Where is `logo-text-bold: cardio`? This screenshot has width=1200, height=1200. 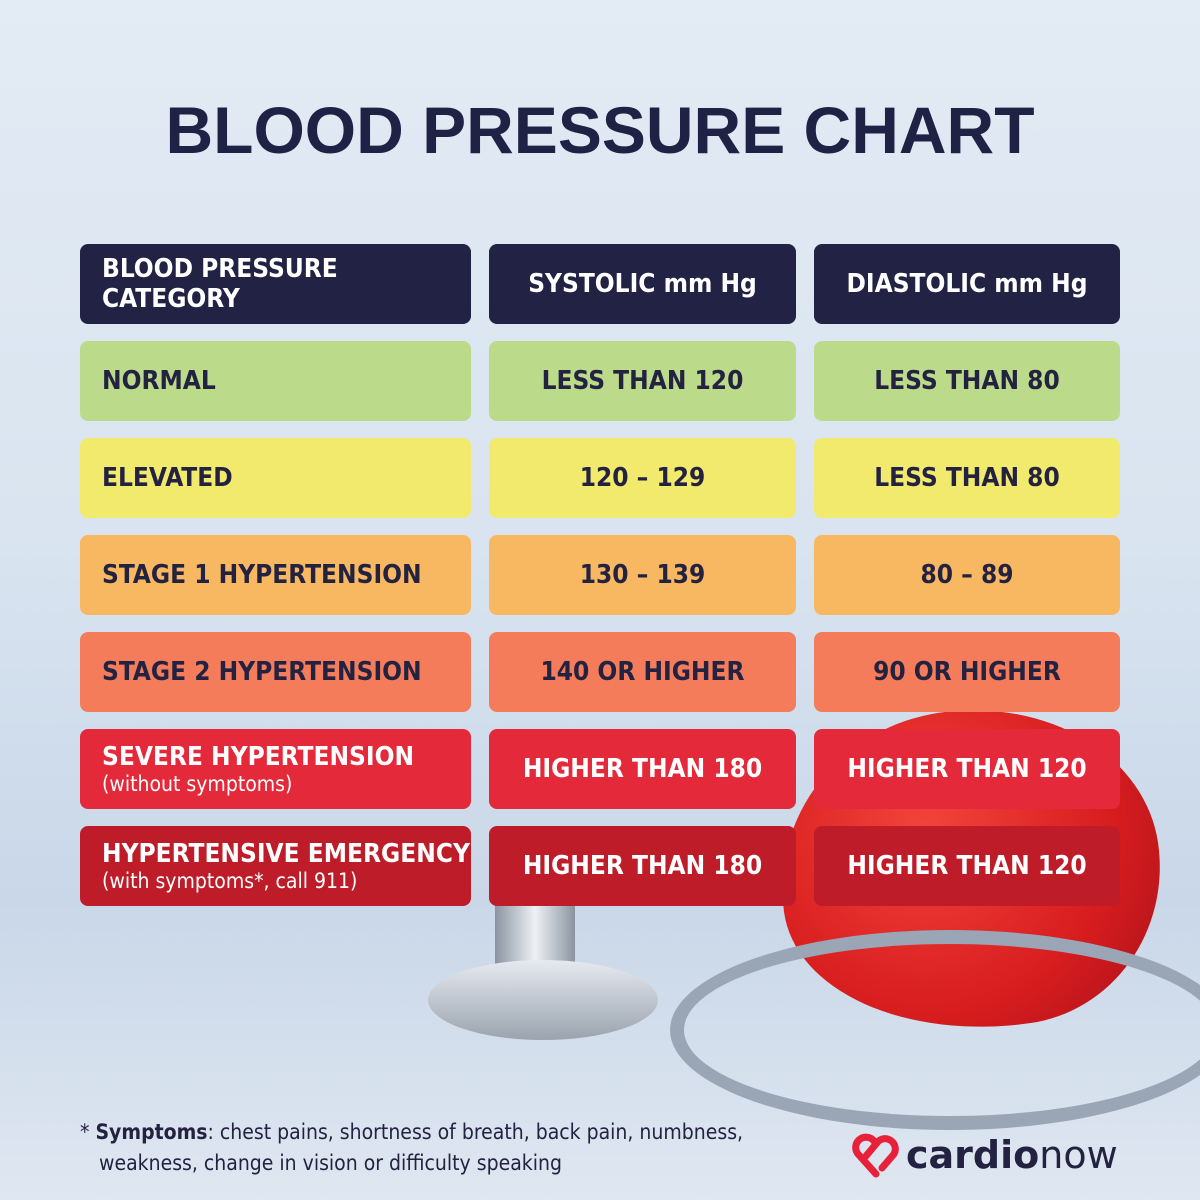 logo-text-bold: cardio is located at coordinates (973, 1155).